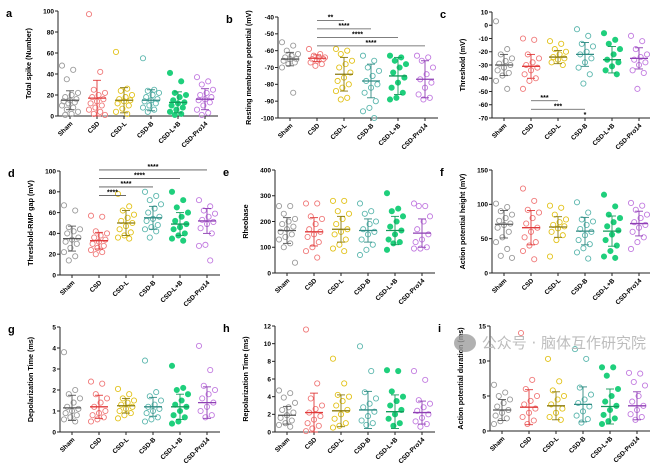 This screenshot has height=470, width=650. What do you see at coordinates (549, 343) in the screenshot?
I see `watermark: 公众号 · 脑体互作研究院` at bounding box center [549, 343].